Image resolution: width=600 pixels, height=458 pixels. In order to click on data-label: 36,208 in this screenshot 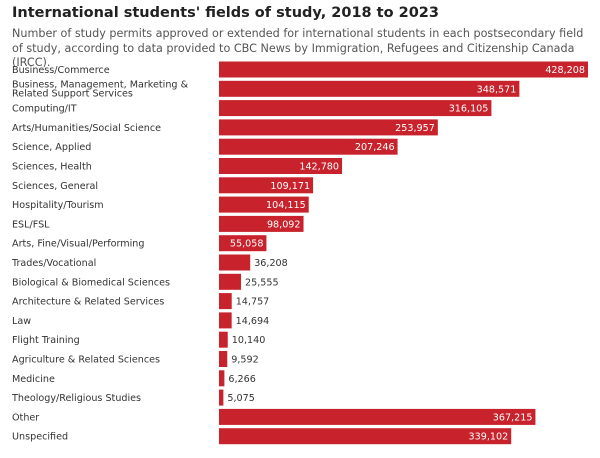, I will do `click(271, 263)`.